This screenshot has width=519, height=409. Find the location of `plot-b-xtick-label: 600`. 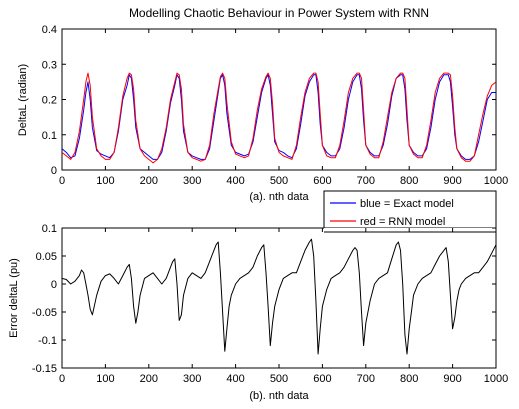

plot-b-xtick-label: 600 is located at coordinates (322, 379).